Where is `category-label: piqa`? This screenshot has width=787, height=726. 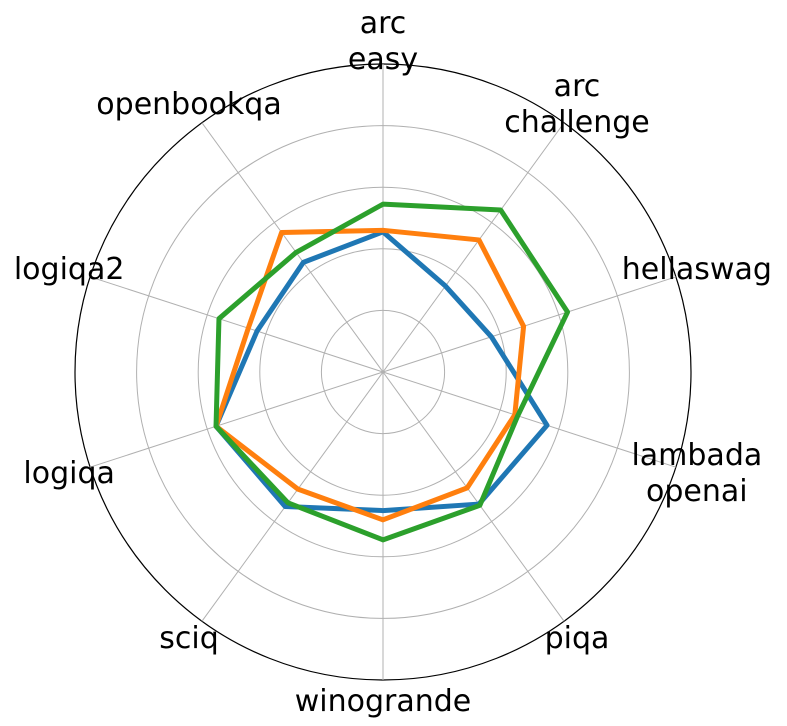
category-label: piqa is located at coordinates (577, 638).